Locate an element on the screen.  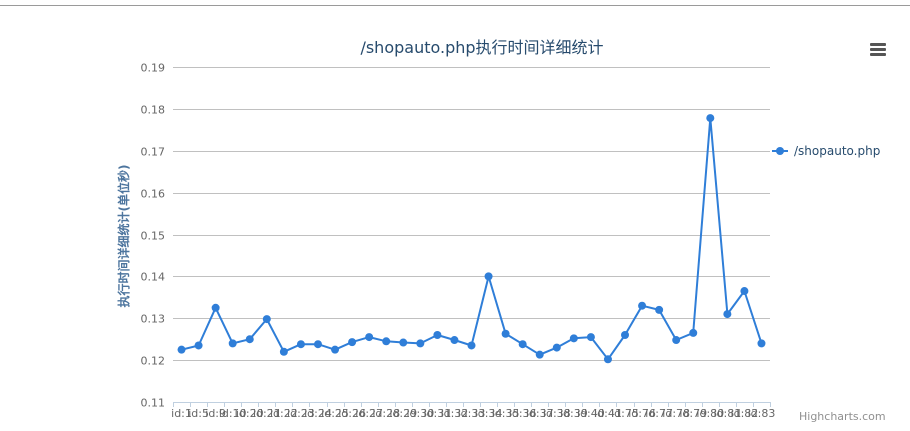
x-tick-label: id:75 is located at coordinates (625, 413).